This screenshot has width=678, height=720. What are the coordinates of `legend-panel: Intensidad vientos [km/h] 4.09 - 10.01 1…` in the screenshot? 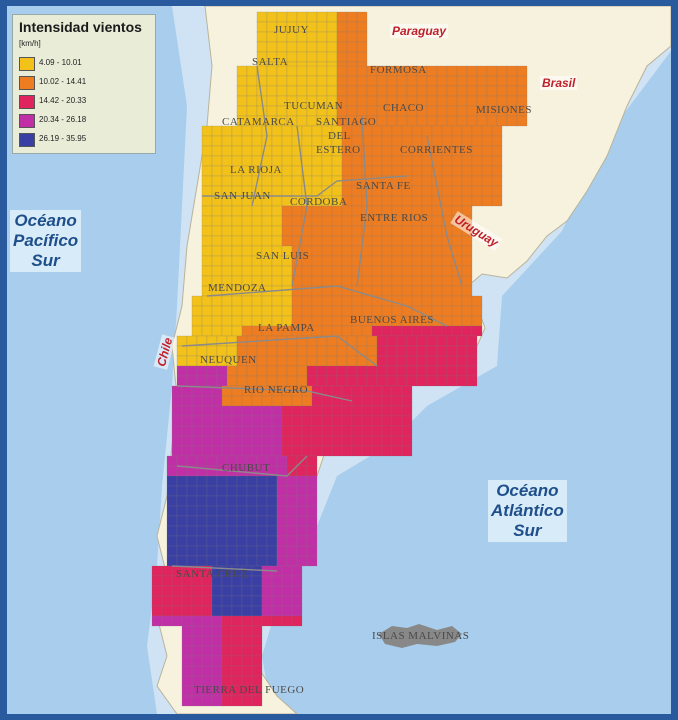 It's located at (84, 84).